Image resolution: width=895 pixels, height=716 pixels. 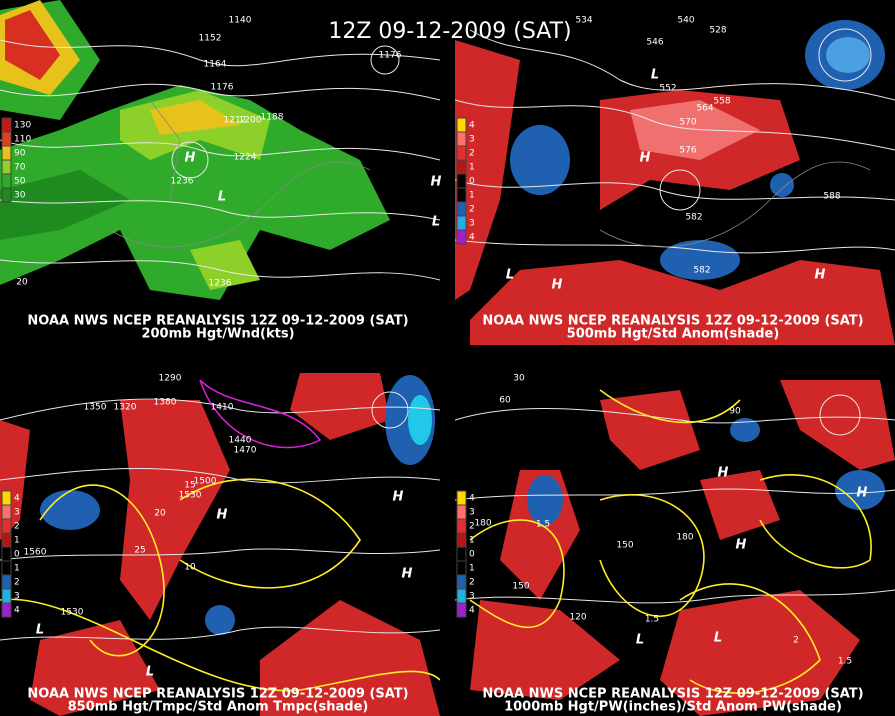 What do you see at coordinates (624, 546) in the screenshot?
I see `contour-label: 150` at bounding box center [624, 546].